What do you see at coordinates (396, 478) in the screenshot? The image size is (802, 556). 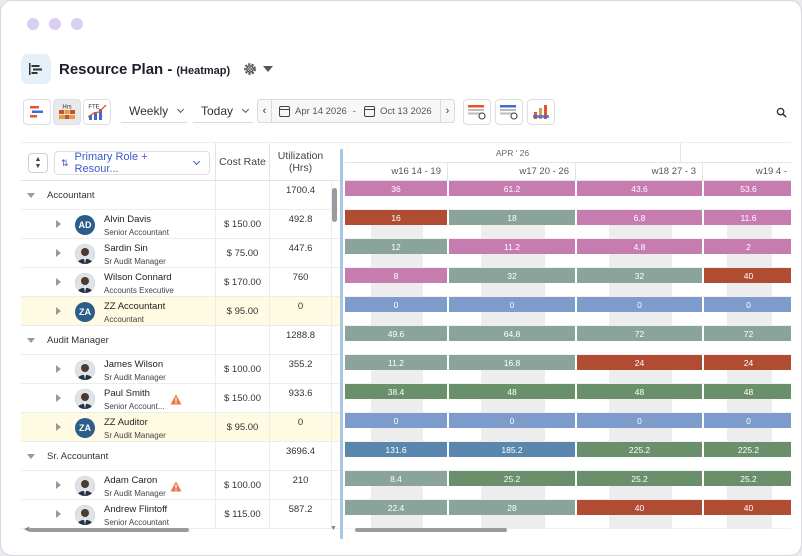 I see `heatmap-bar: 8.4` at bounding box center [396, 478].